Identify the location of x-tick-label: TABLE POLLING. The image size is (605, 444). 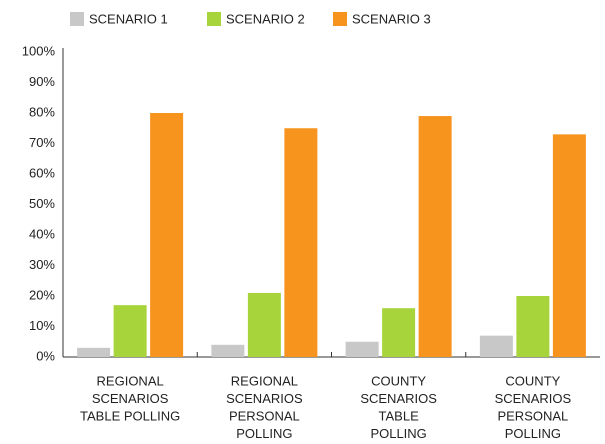
(130, 415).